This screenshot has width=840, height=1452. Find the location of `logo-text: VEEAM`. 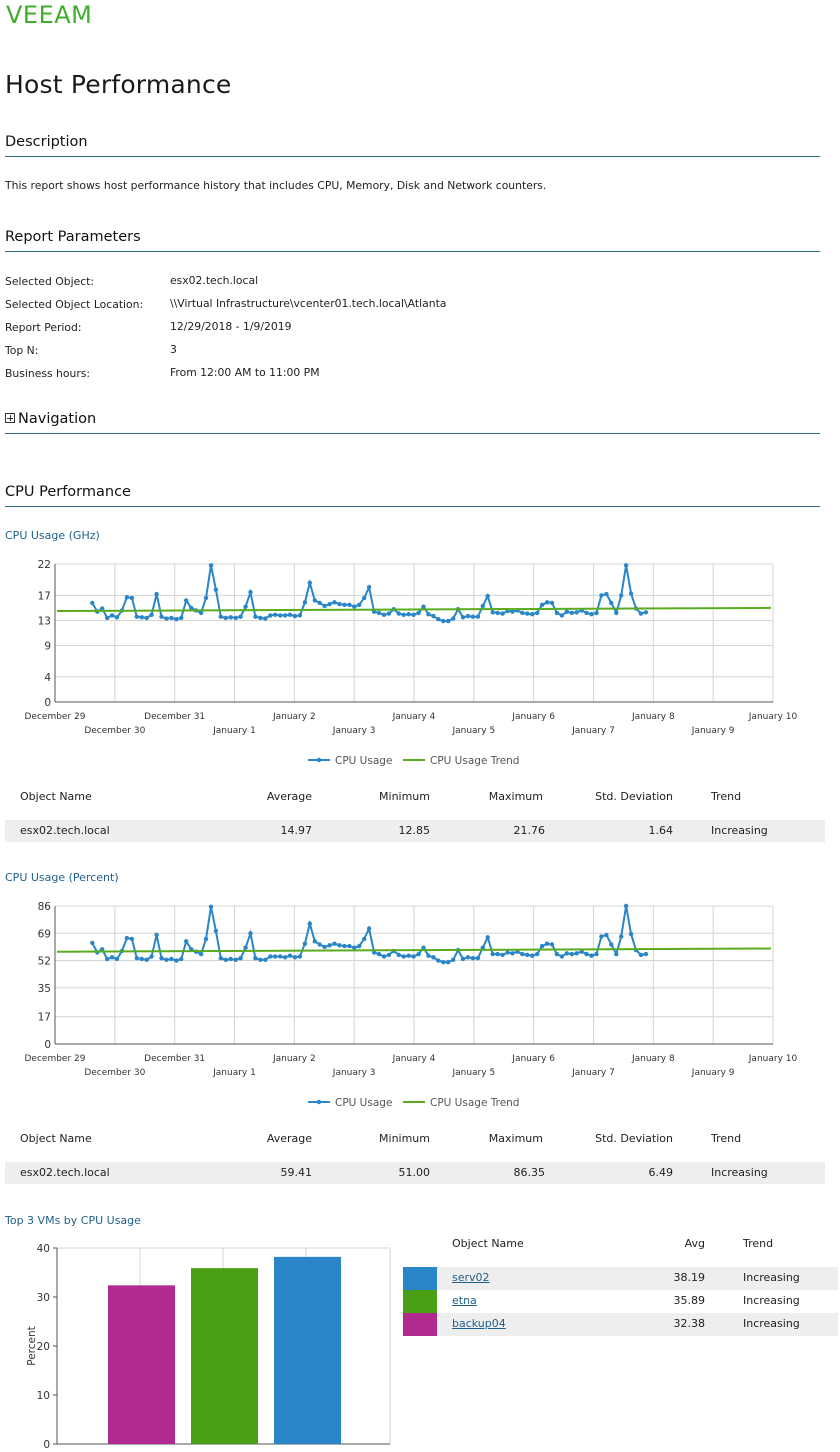

logo-text: VEEAM is located at coordinates (49, 15).